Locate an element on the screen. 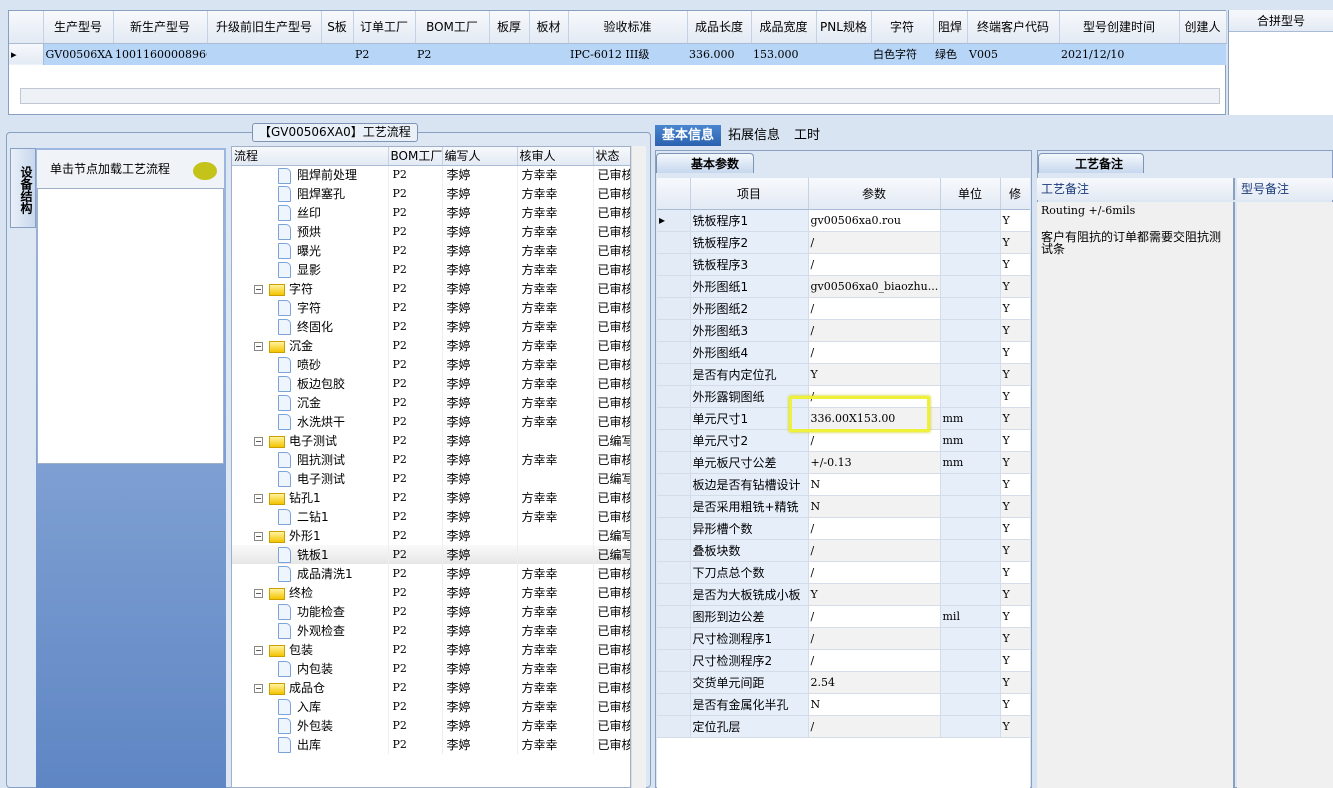 Image resolution: width=1333 pixels, height=788 pixels. tree-node: 内包装 is located at coordinates (310, 668).